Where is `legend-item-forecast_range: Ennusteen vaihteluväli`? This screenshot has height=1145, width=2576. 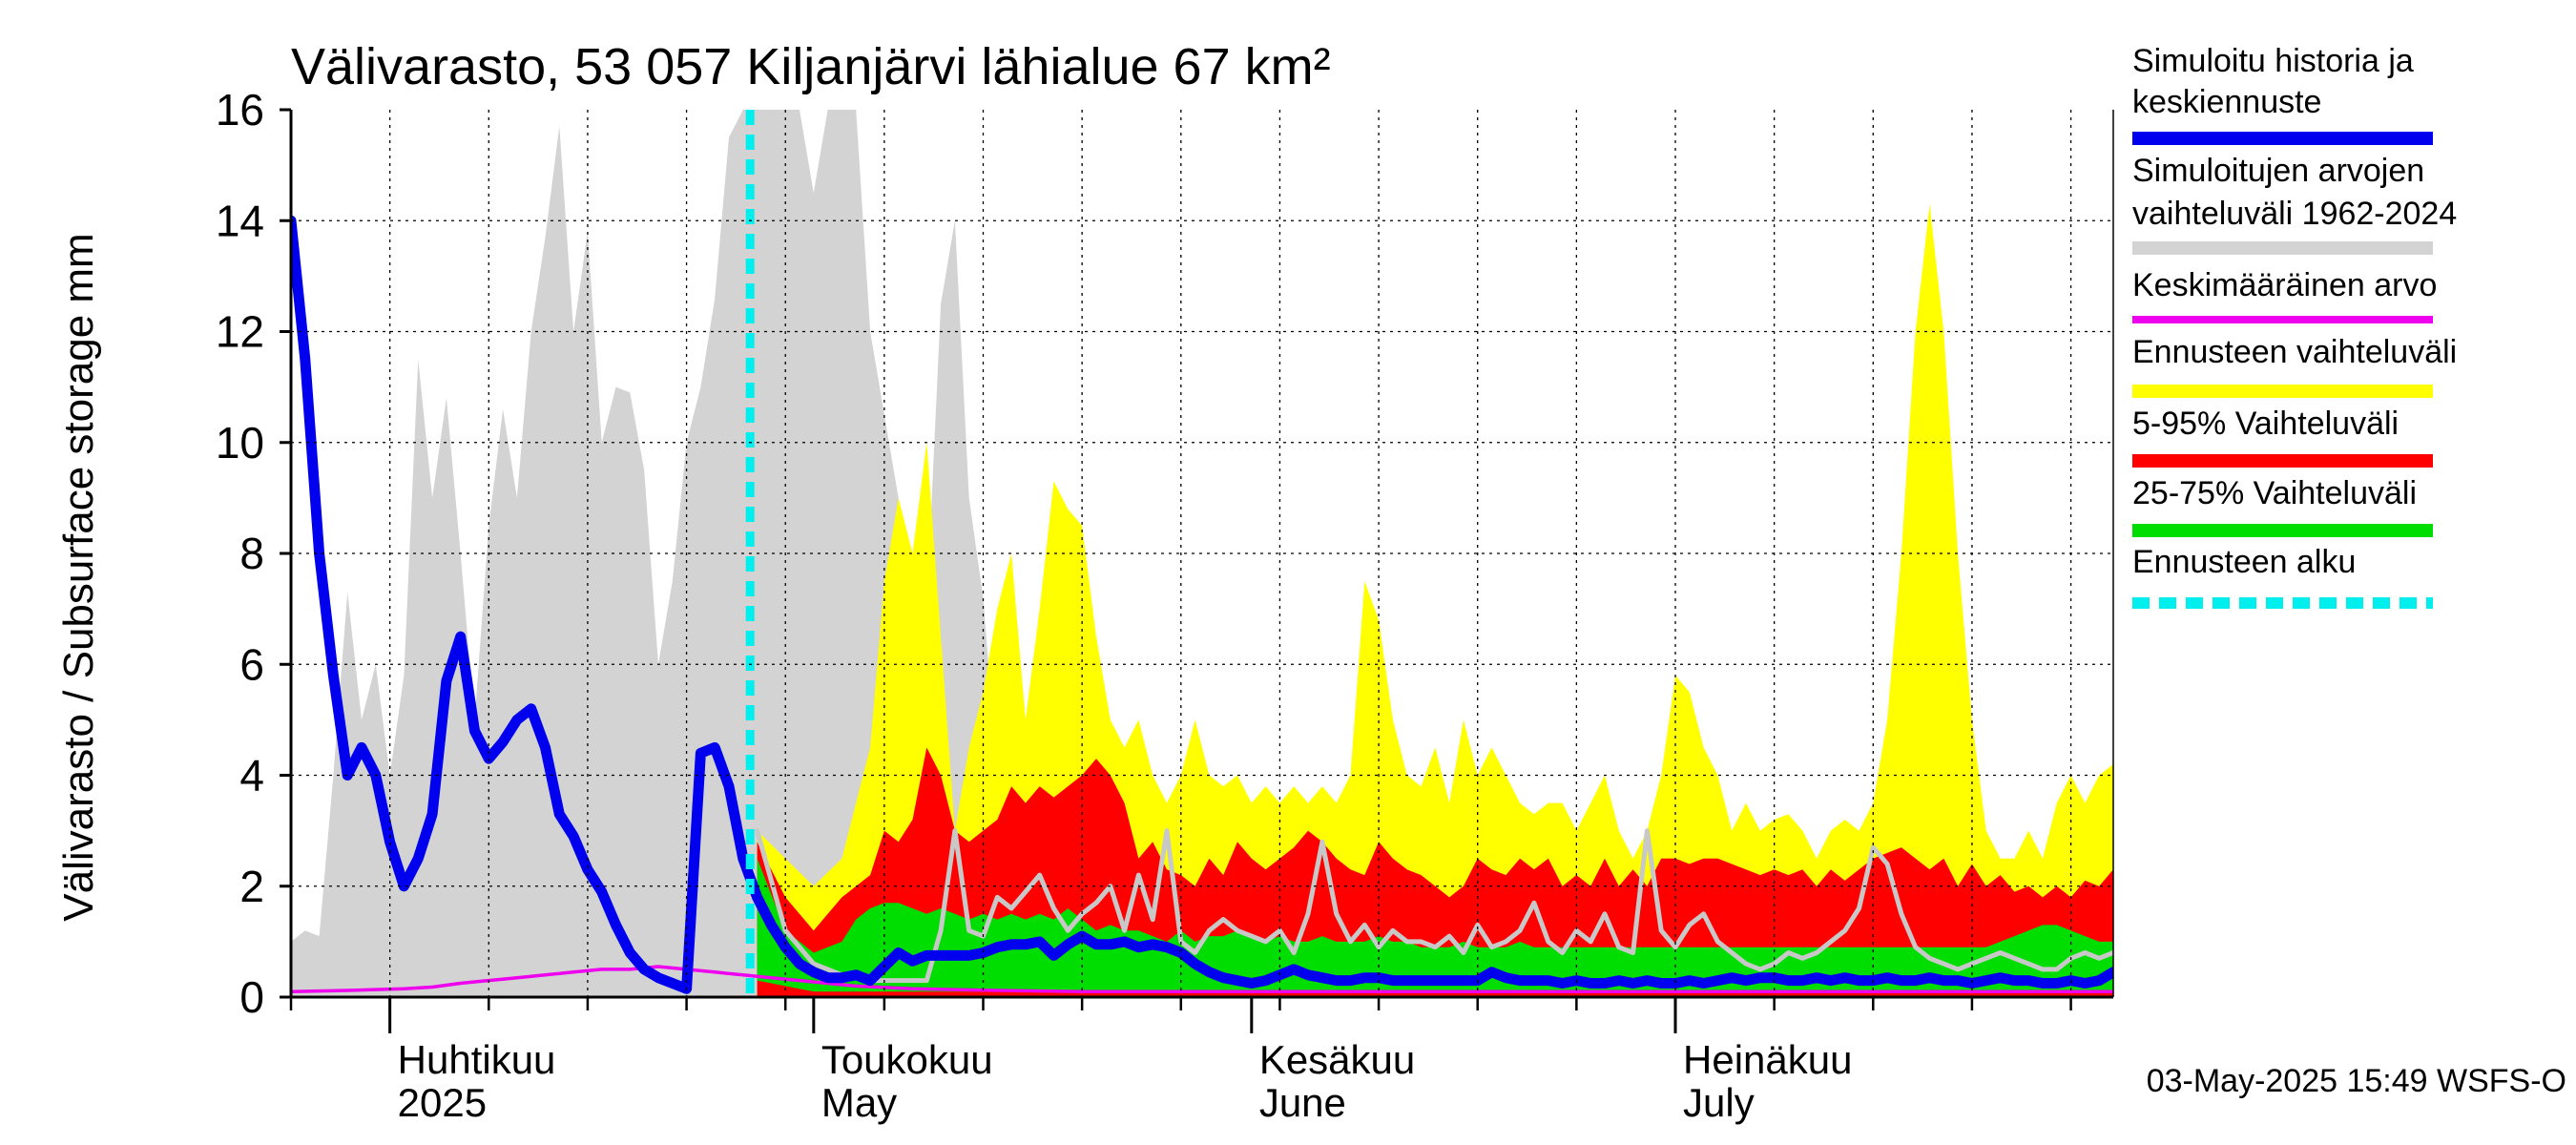 legend-item-forecast_range: Ennusteen vaihteluväli is located at coordinates (2294, 366).